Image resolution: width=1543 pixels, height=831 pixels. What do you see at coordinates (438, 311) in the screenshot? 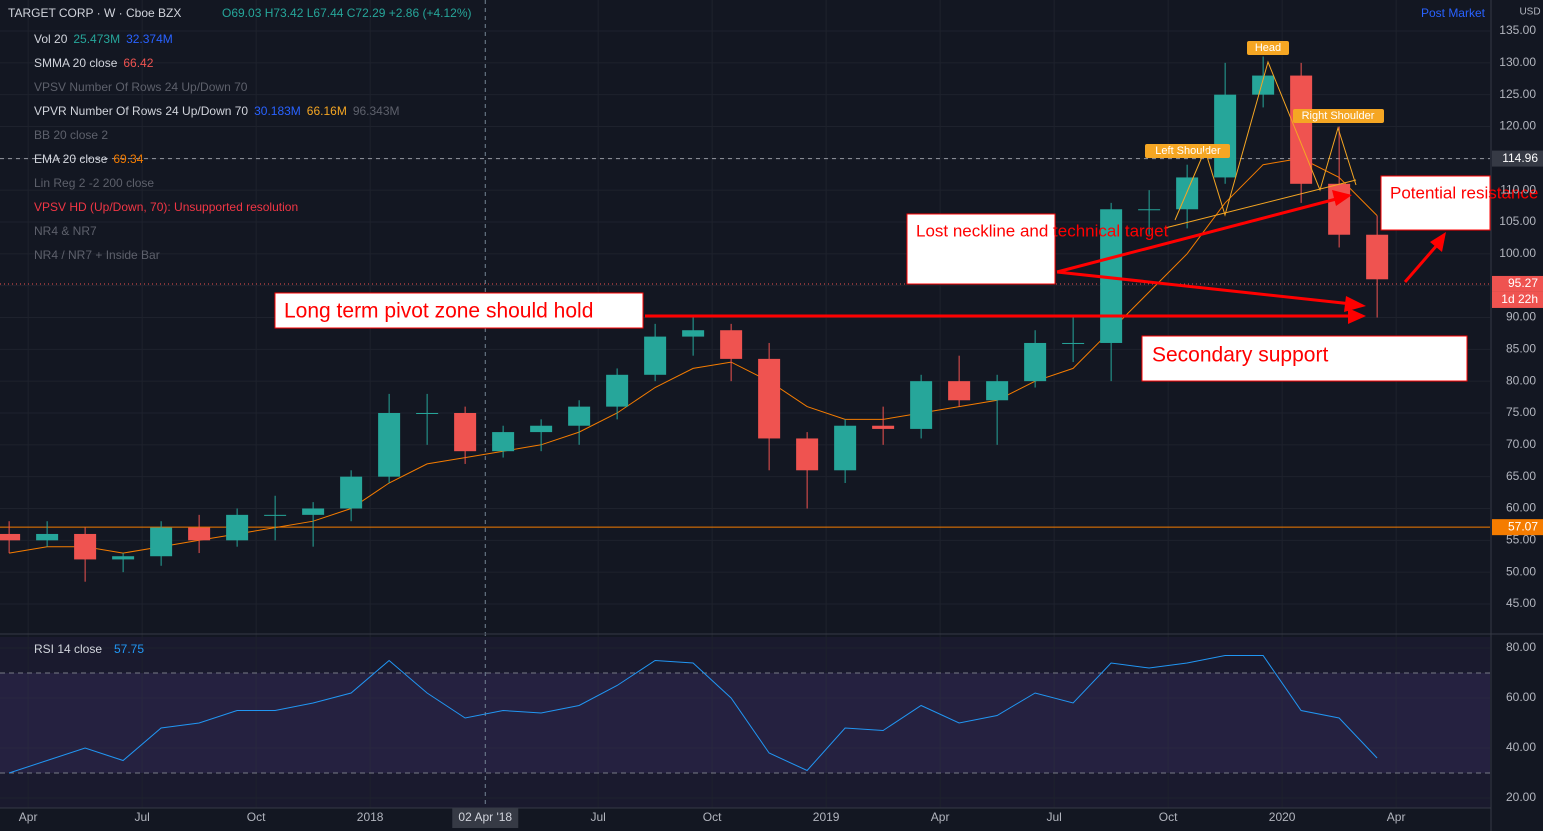
I see `annotation: Long term pivot zone should hold` at bounding box center [438, 311].